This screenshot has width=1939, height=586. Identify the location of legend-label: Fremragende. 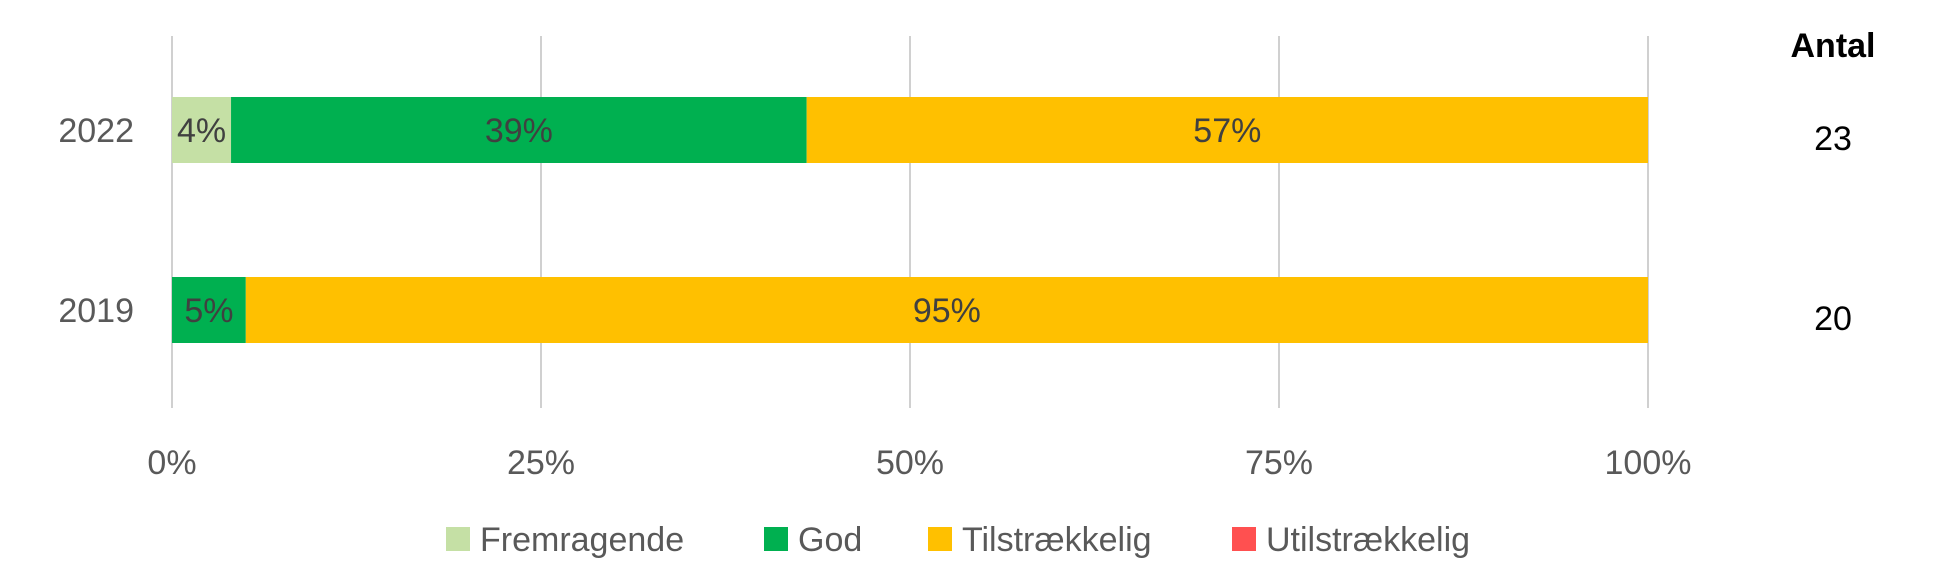
(582, 540).